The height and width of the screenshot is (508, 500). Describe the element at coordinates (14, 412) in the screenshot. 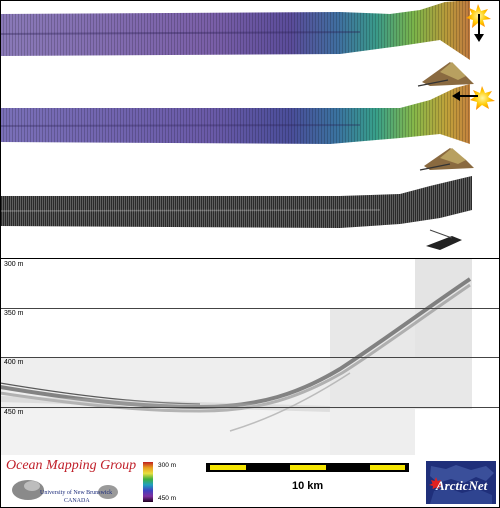

I see `depth-label-450: 450 m` at that location.